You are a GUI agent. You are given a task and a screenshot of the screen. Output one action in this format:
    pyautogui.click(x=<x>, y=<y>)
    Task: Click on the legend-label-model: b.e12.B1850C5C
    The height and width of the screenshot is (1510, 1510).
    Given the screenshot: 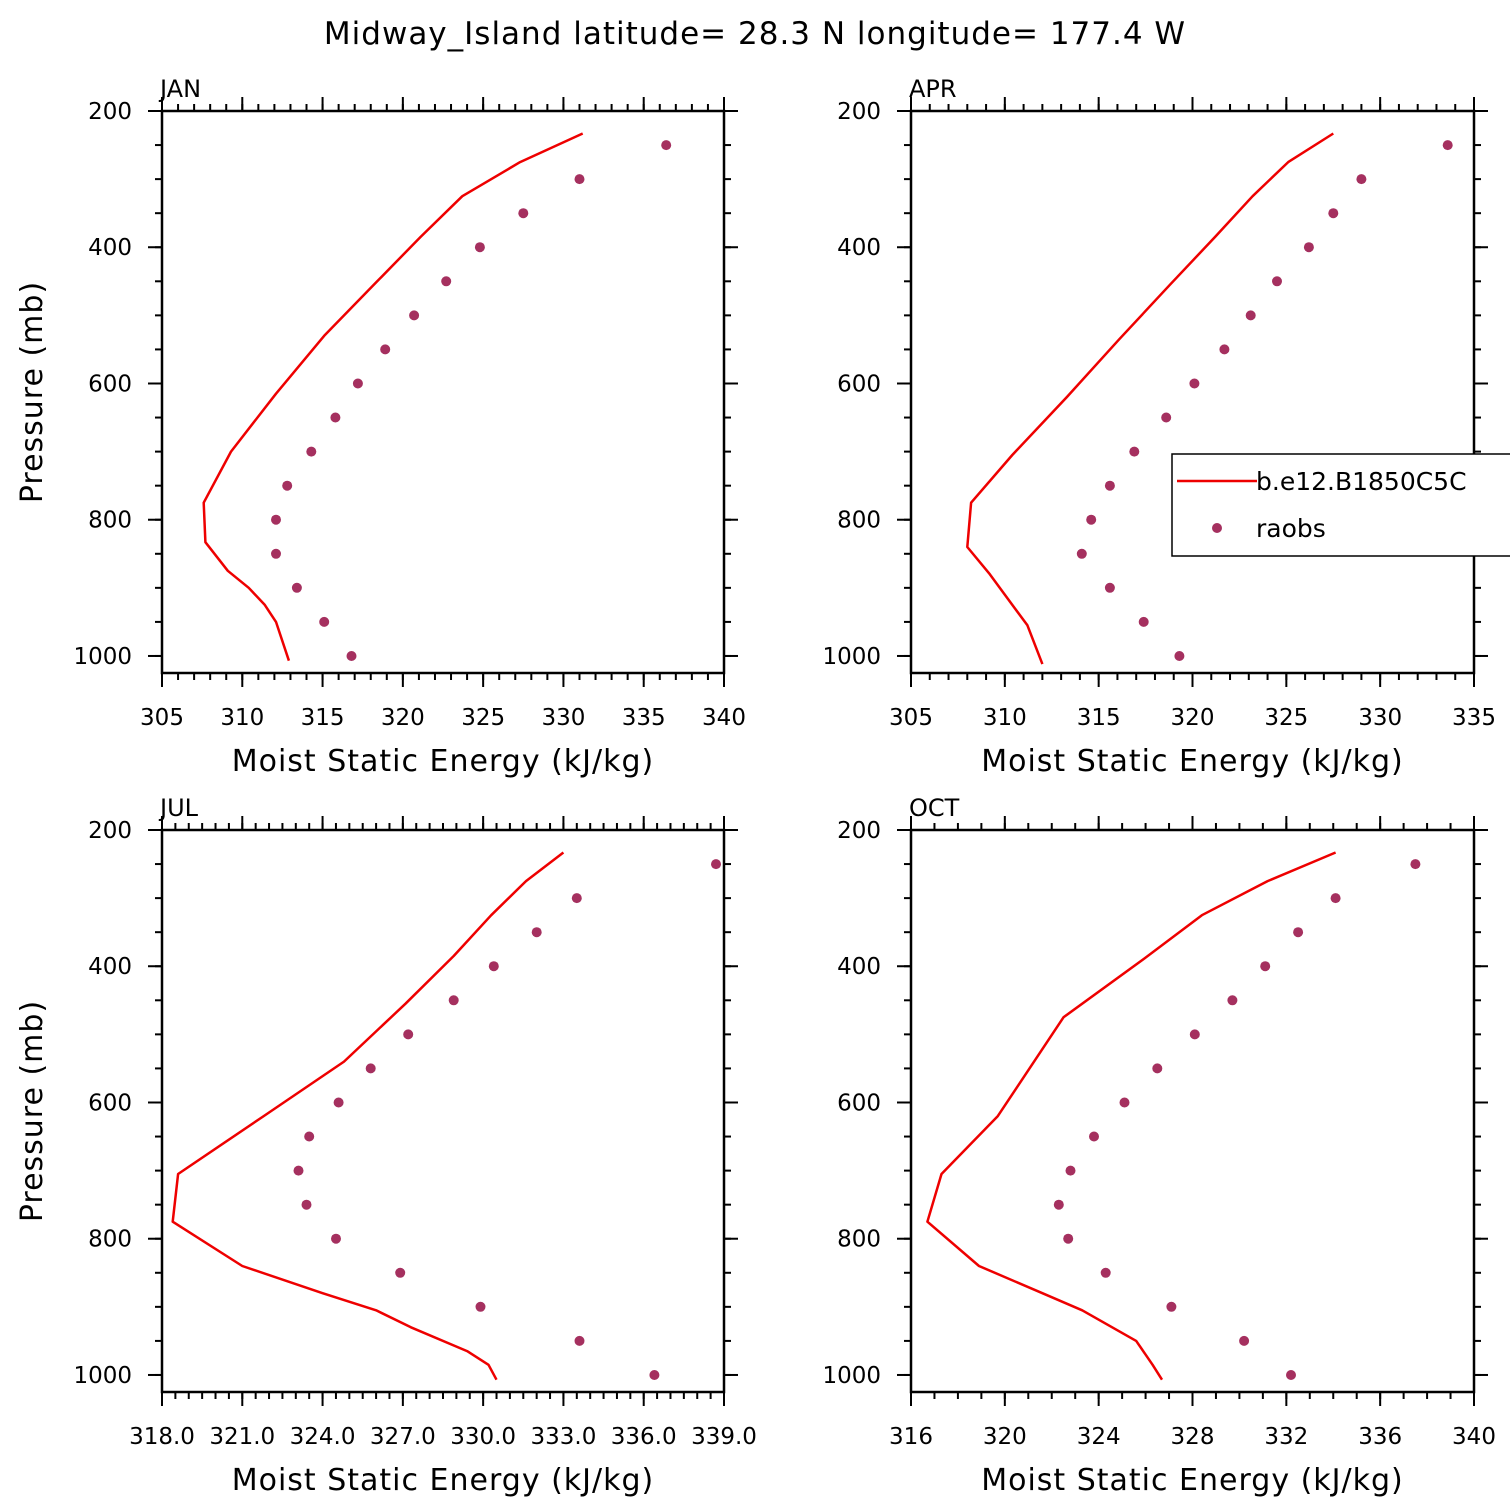 What is the action you would take?
    pyautogui.click(x=1361, y=481)
    